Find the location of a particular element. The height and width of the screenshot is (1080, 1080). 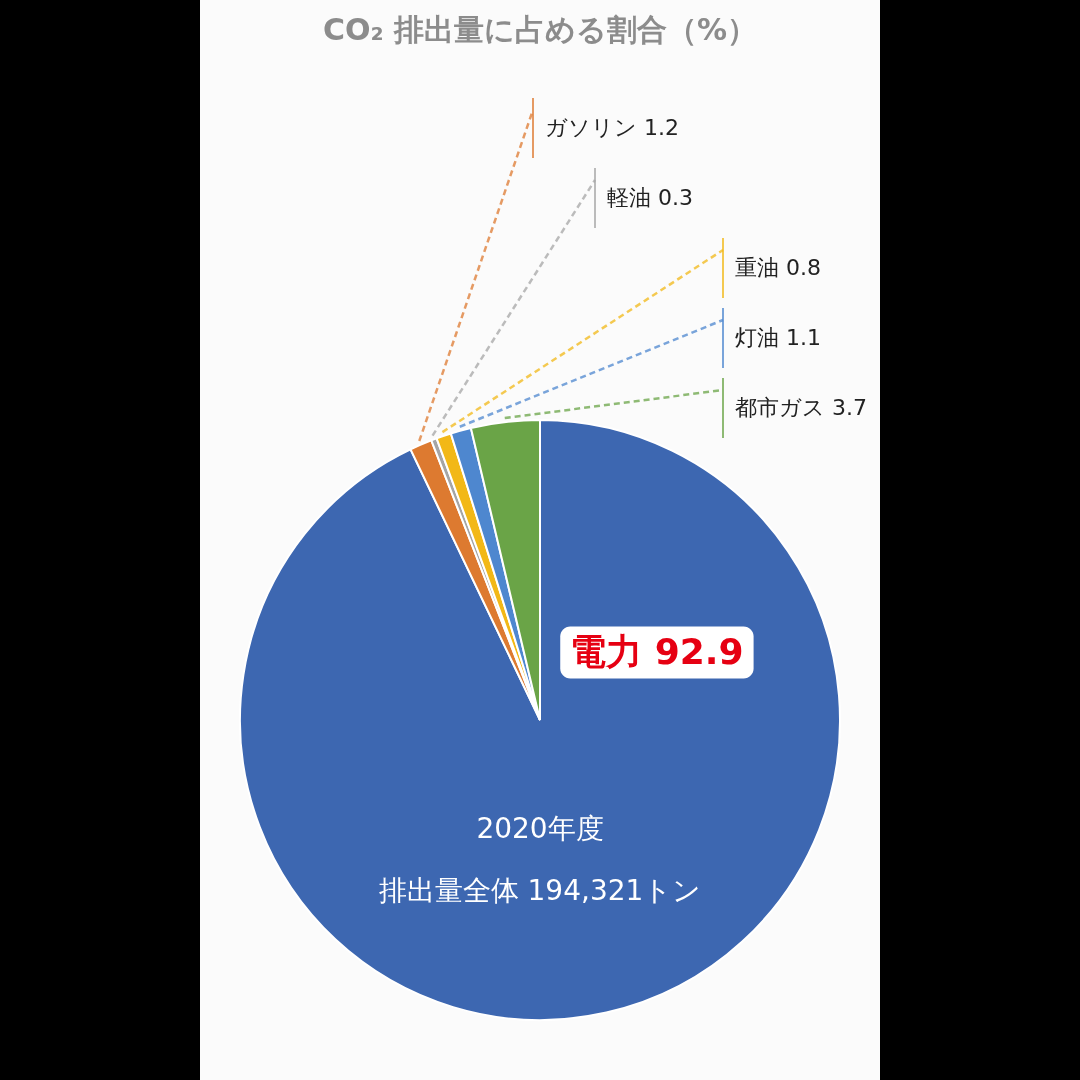

slice-label: 電力 is located at coordinates (606, 651).